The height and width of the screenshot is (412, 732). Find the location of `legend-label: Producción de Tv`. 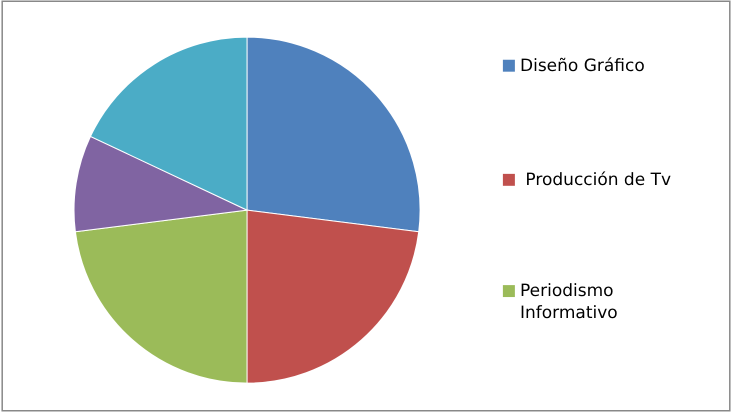

legend-label: Producción de Tv is located at coordinates (596, 180).